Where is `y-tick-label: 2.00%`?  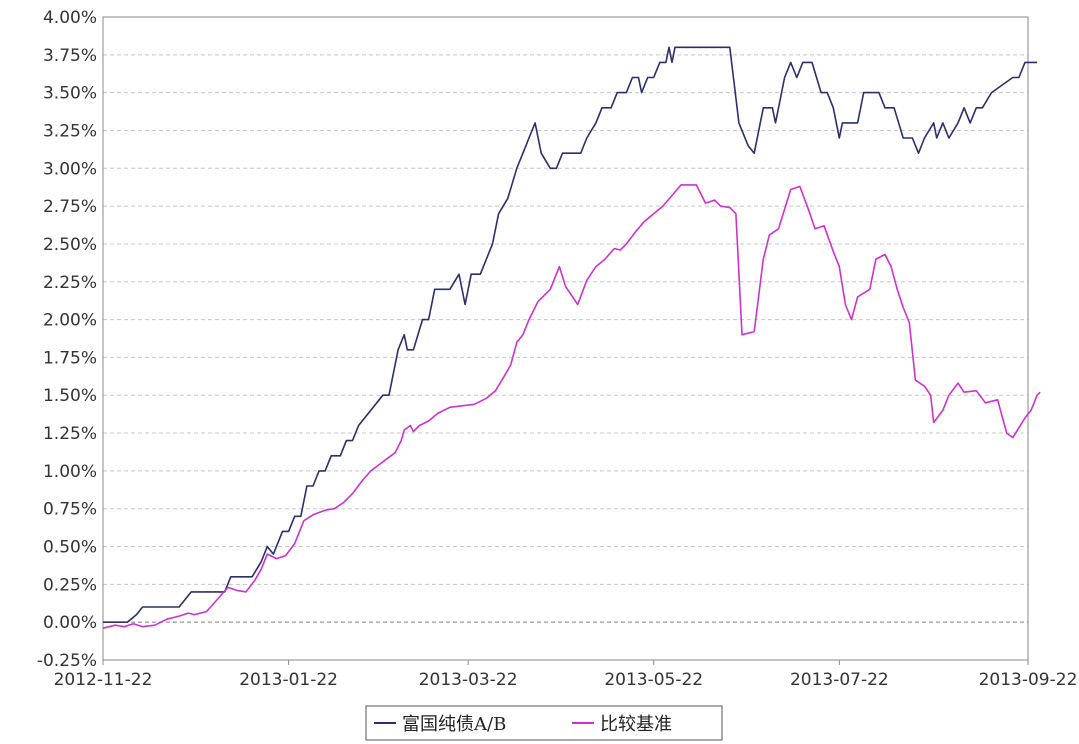
y-tick-label: 2.00% is located at coordinates (70, 321).